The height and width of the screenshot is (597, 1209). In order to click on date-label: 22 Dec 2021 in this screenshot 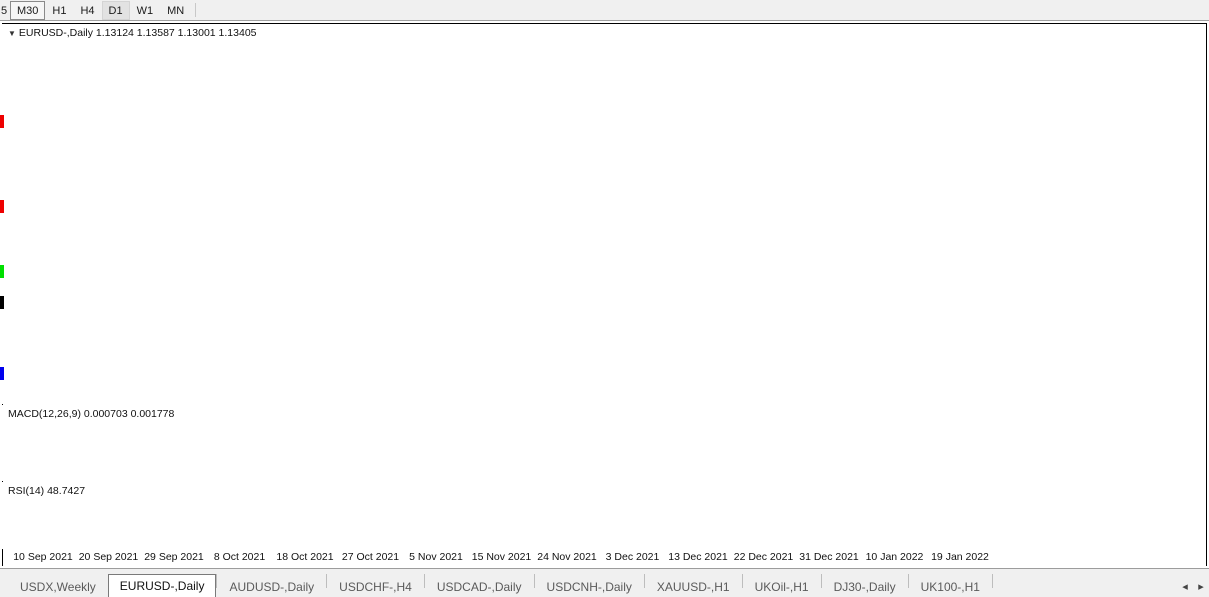, I will do `click(763, 557)`.